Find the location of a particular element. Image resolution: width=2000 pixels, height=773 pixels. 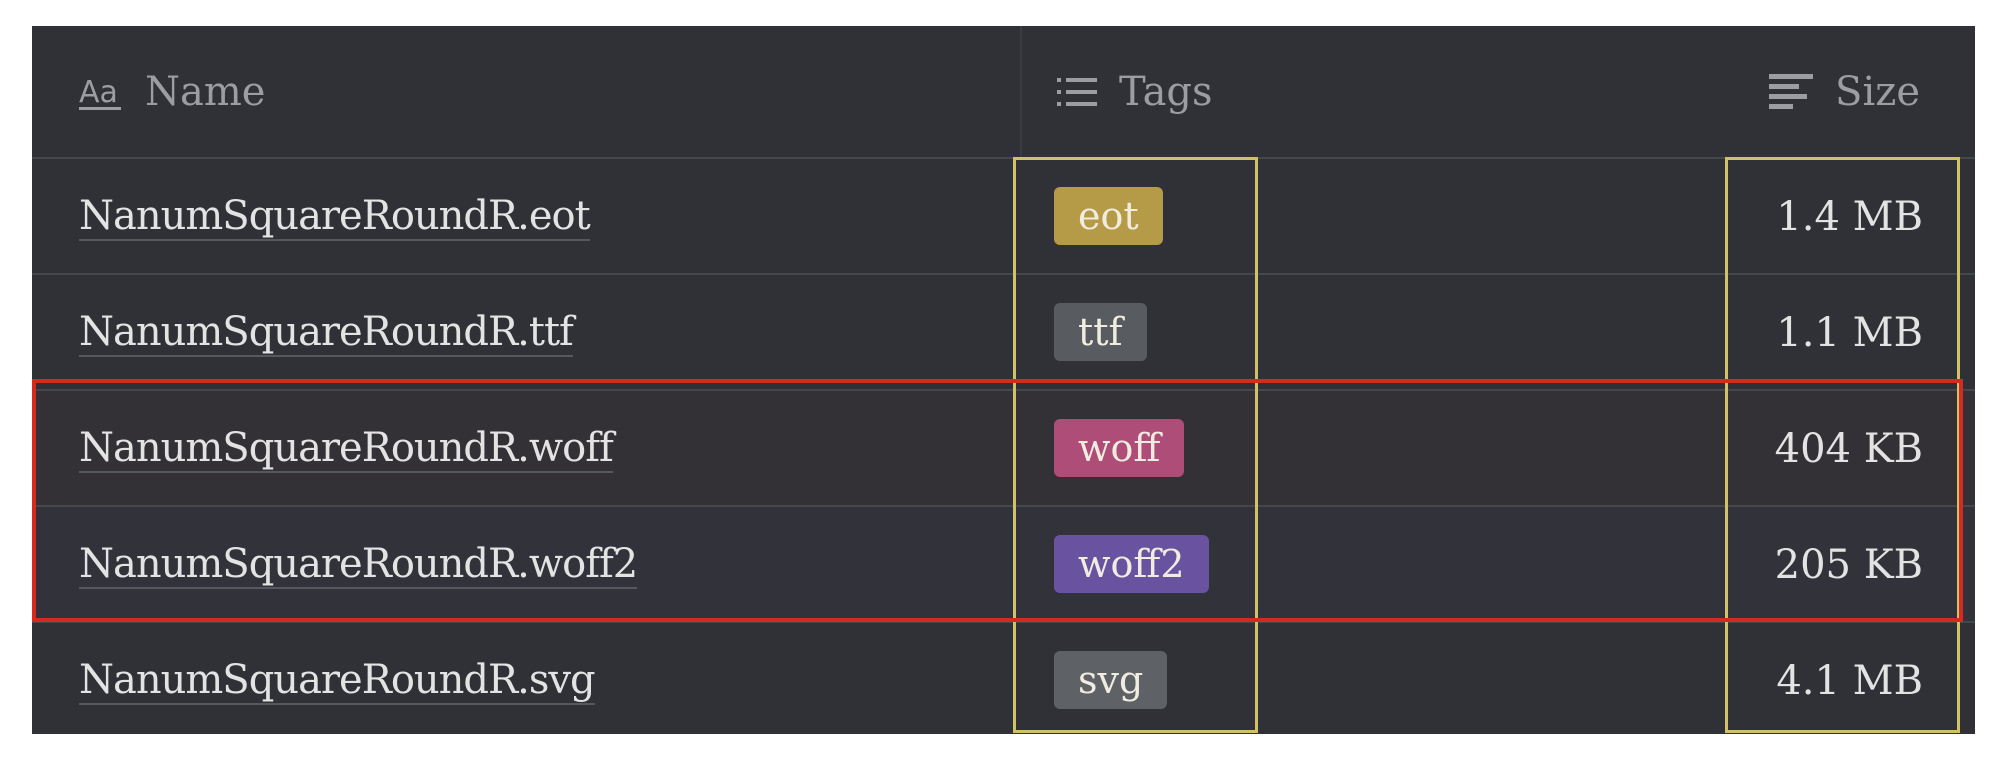

column-header-tags: Tags is located at coordinates (1135, 91).